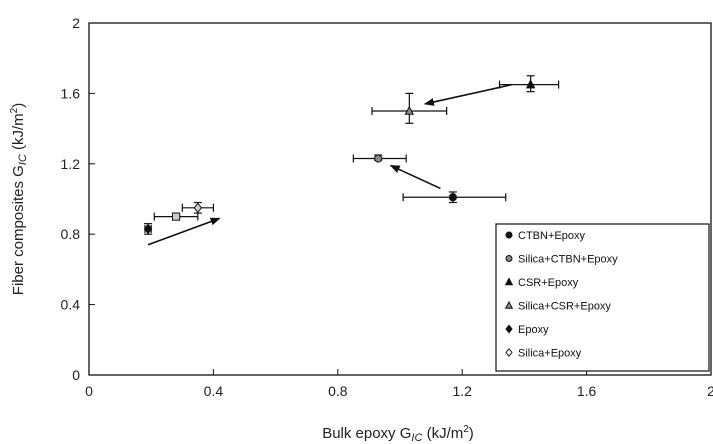 The width and height of the screenshot is (713, 444). What do you see at coordinates (568, 260) in the screenshot?
I see `legend-label: Silica+CTBN+Epoxy` at bounding box center [568, 260].